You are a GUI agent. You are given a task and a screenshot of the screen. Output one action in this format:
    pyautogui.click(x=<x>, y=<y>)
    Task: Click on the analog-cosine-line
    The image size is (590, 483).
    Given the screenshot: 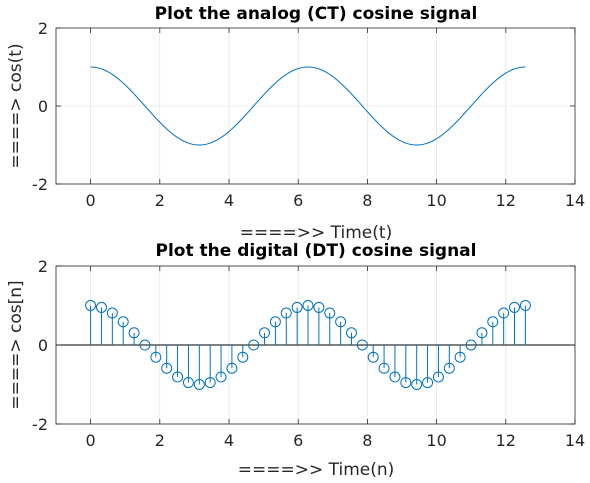 What is the action you would take?
    pyautogui.click(x=308, y=106)
    